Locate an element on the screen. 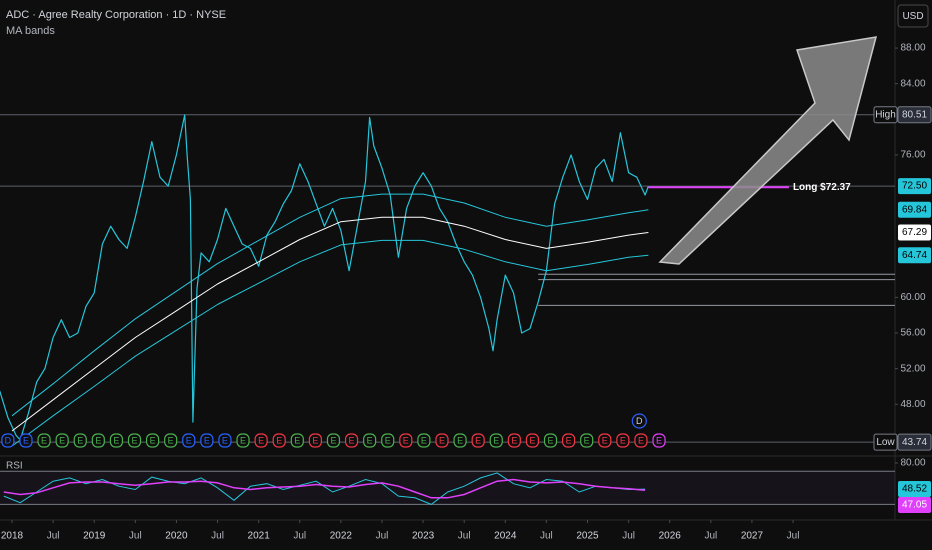 The width and height of the screenshot is (932, 550). rsi-value-label: 48.52 is located at coordinates (914, 489).